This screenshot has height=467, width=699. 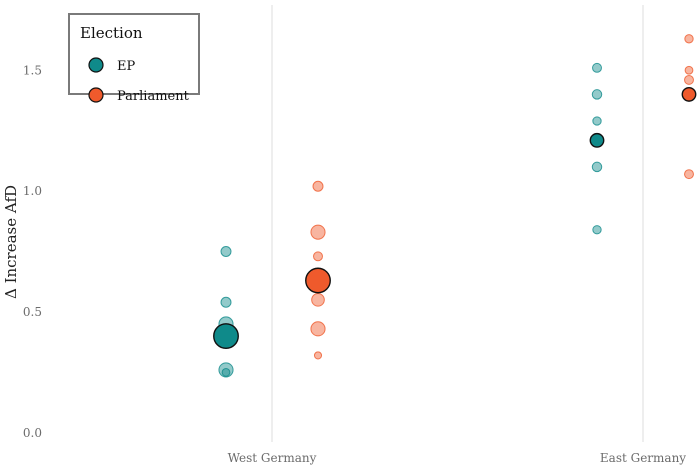 I want to click on y-tick-label: 1.0, so click(x=32, y=191).